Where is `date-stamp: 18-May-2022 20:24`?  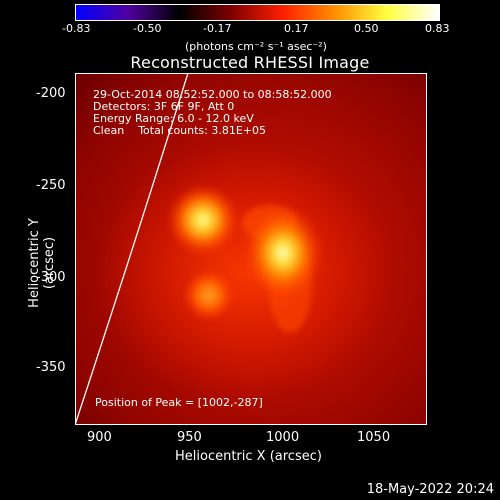
date-stamp: 18-May-2022 20:24 is located at coordinates (430, 489).